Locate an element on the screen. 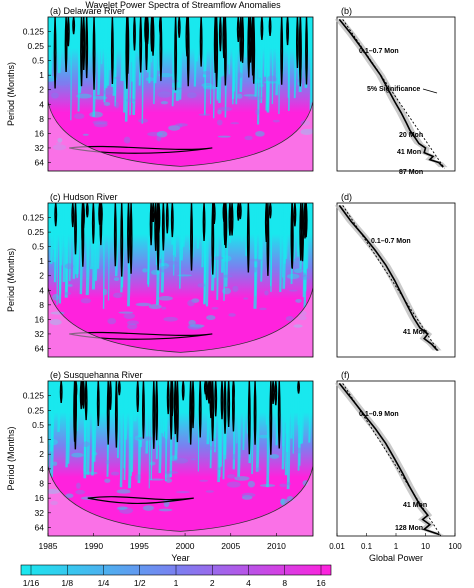 Image resolution: width=474 pixels, height=588 pixels. annotation-label: 5% Significance is located at coordinates (393, 89).